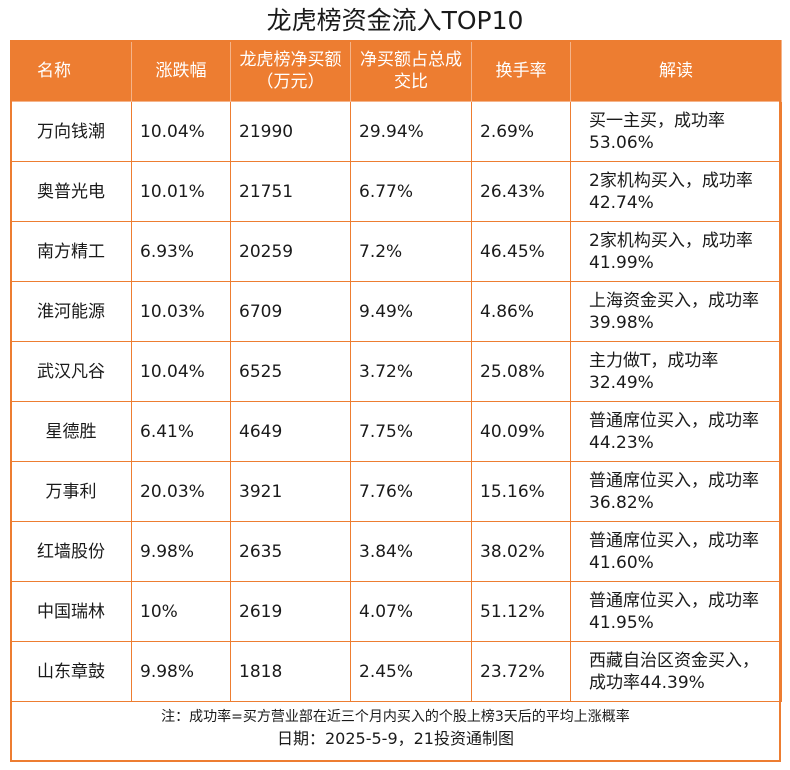 The image size is (790, 770). I want to click on table-row: 淮河能源 10.03% 6709 9.49% 4.86% 上海资金买入，成功率39.98%, so click(396, 311).